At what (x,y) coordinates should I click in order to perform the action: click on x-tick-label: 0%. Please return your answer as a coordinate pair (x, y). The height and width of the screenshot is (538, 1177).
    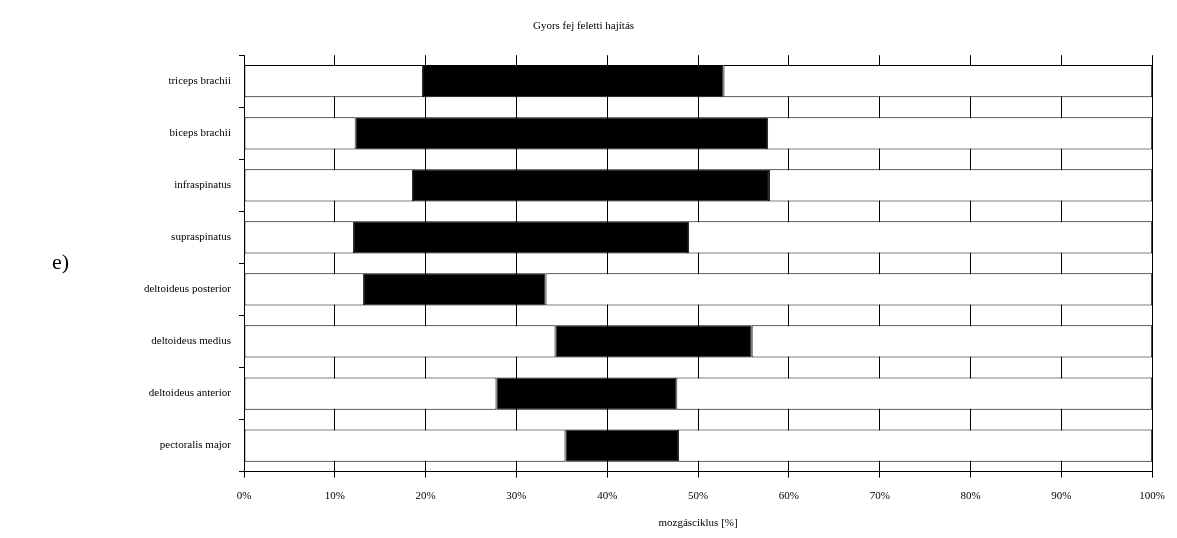
    Looking at the image, I should click on (244, 495).